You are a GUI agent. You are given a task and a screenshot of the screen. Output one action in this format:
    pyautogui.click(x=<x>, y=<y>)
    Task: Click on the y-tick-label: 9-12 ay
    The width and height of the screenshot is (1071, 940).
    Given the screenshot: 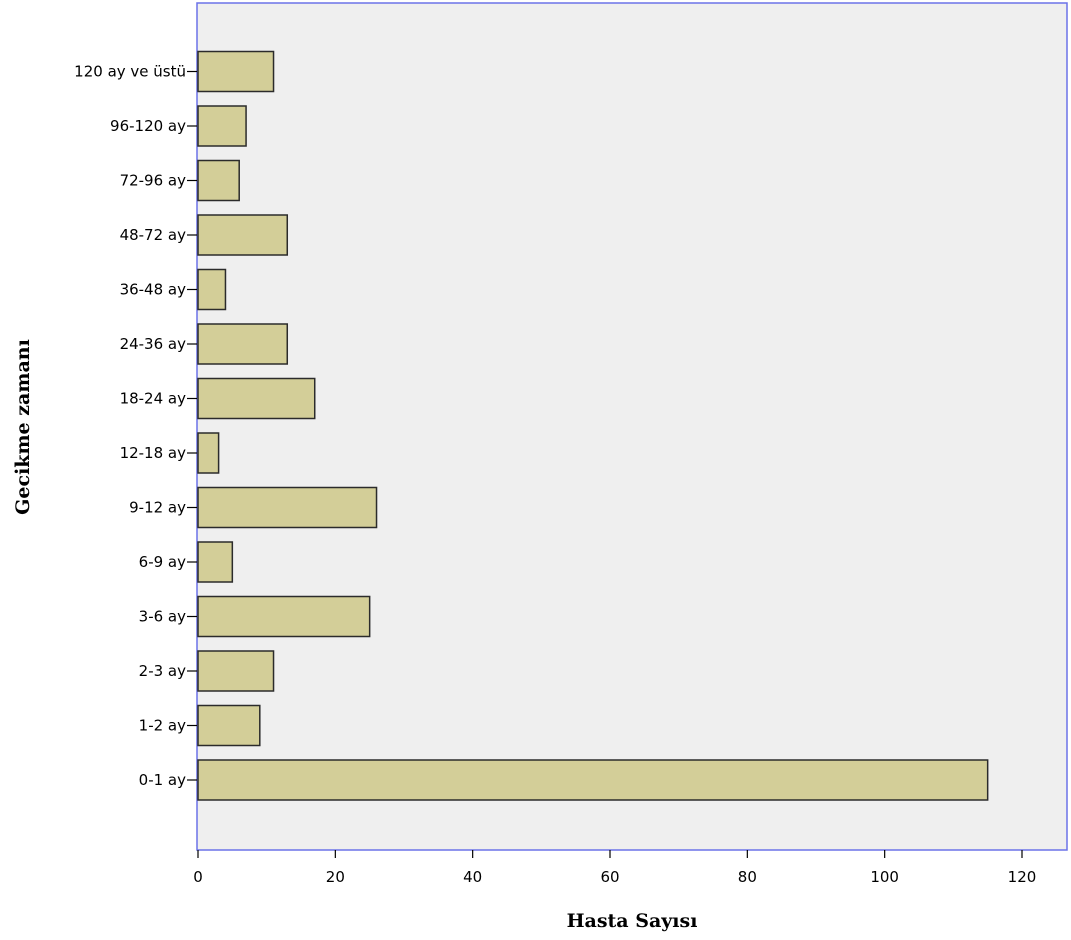 What is the action you would take?
    pyautogui.click(x=157, y=508)
    